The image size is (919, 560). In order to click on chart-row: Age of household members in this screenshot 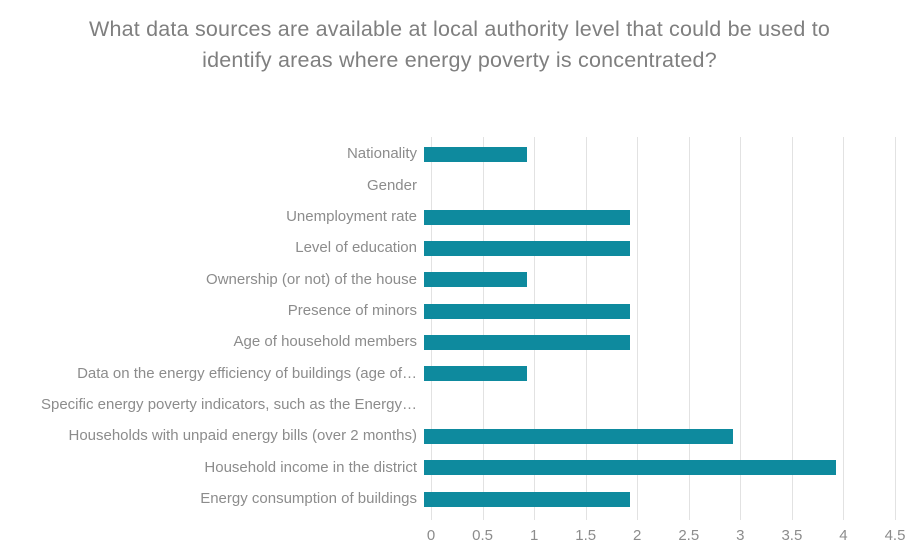, I will do `click(459, 342)`.